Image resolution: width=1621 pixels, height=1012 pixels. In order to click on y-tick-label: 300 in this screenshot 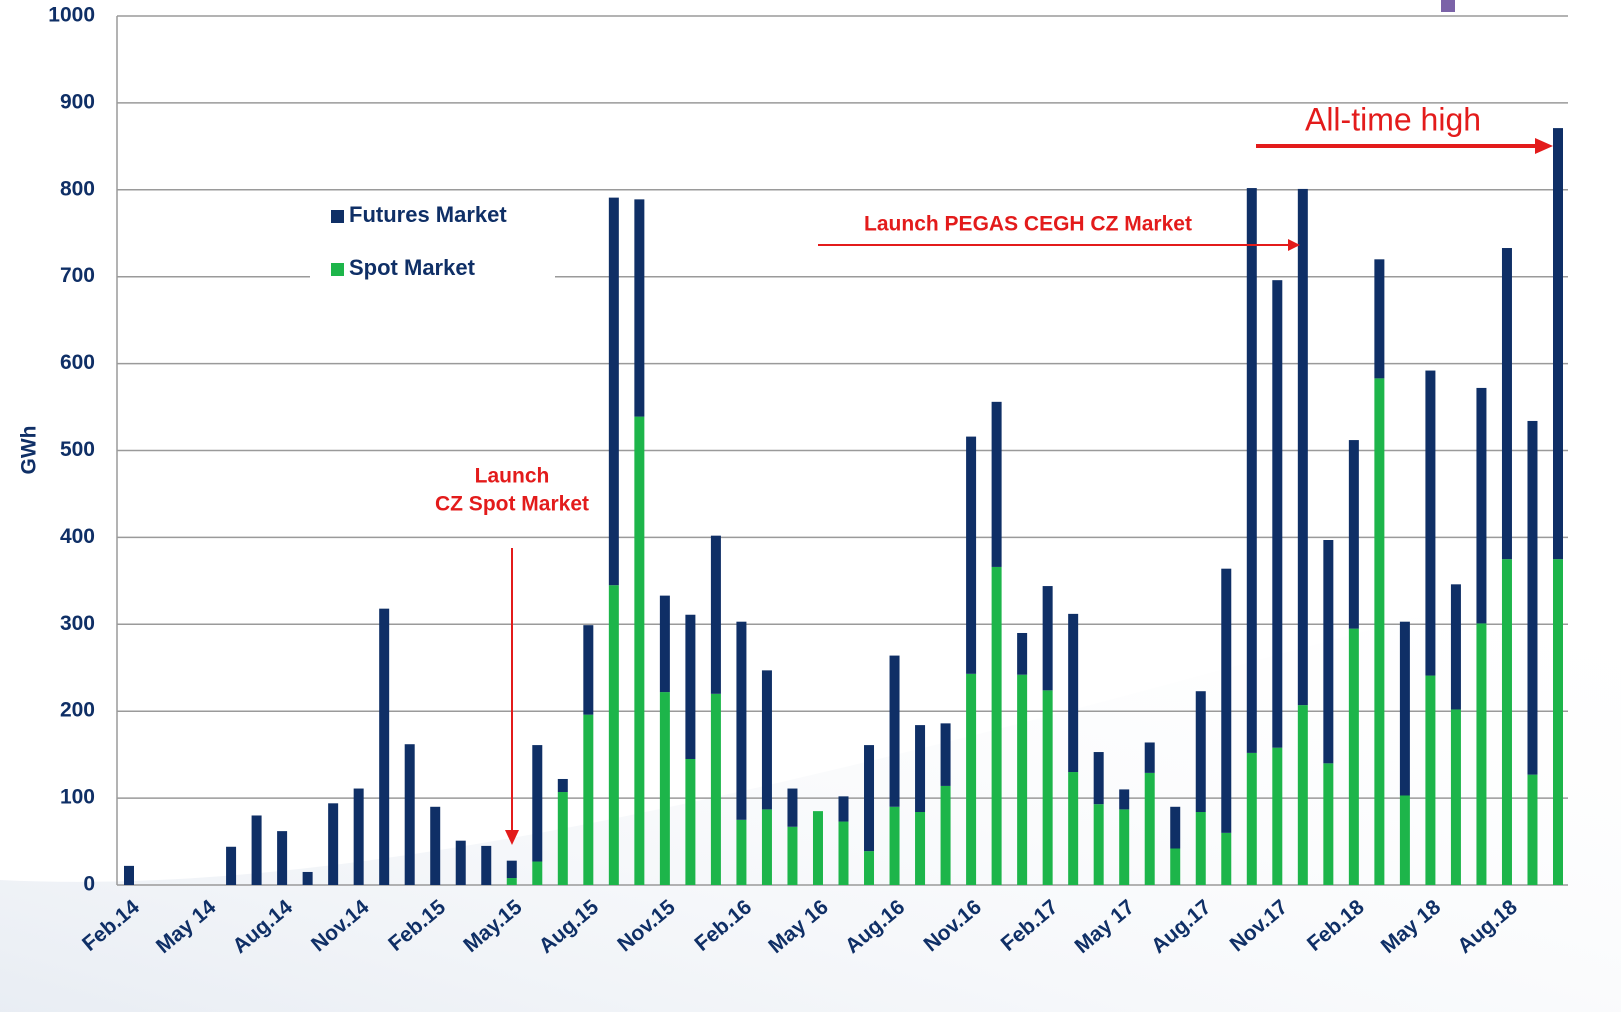, I will do `click(77, 623)`.